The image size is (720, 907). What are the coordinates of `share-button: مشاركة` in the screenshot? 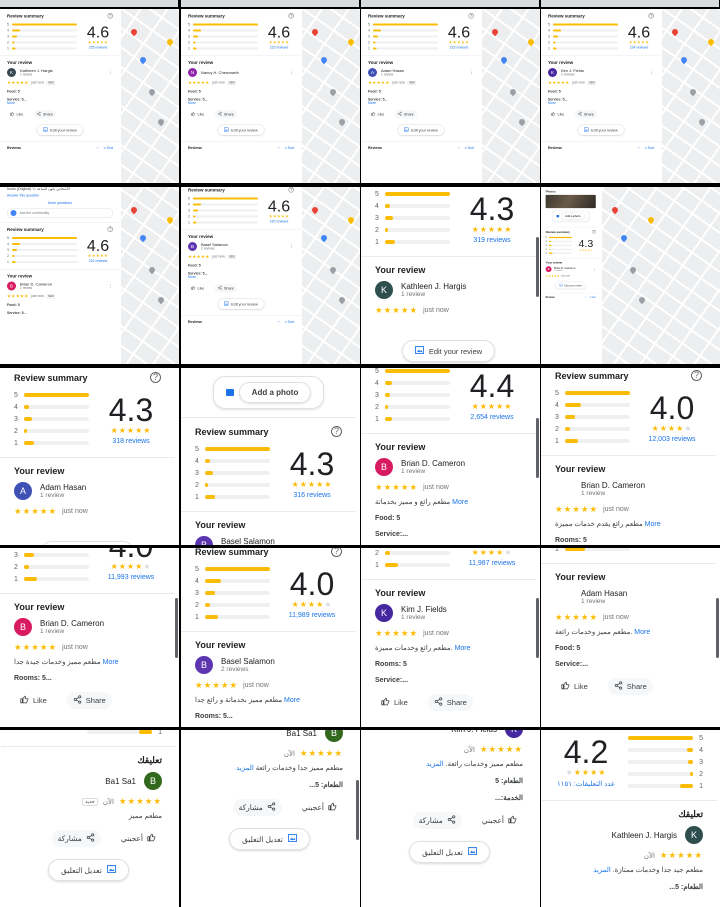 It's located at (437, 820).